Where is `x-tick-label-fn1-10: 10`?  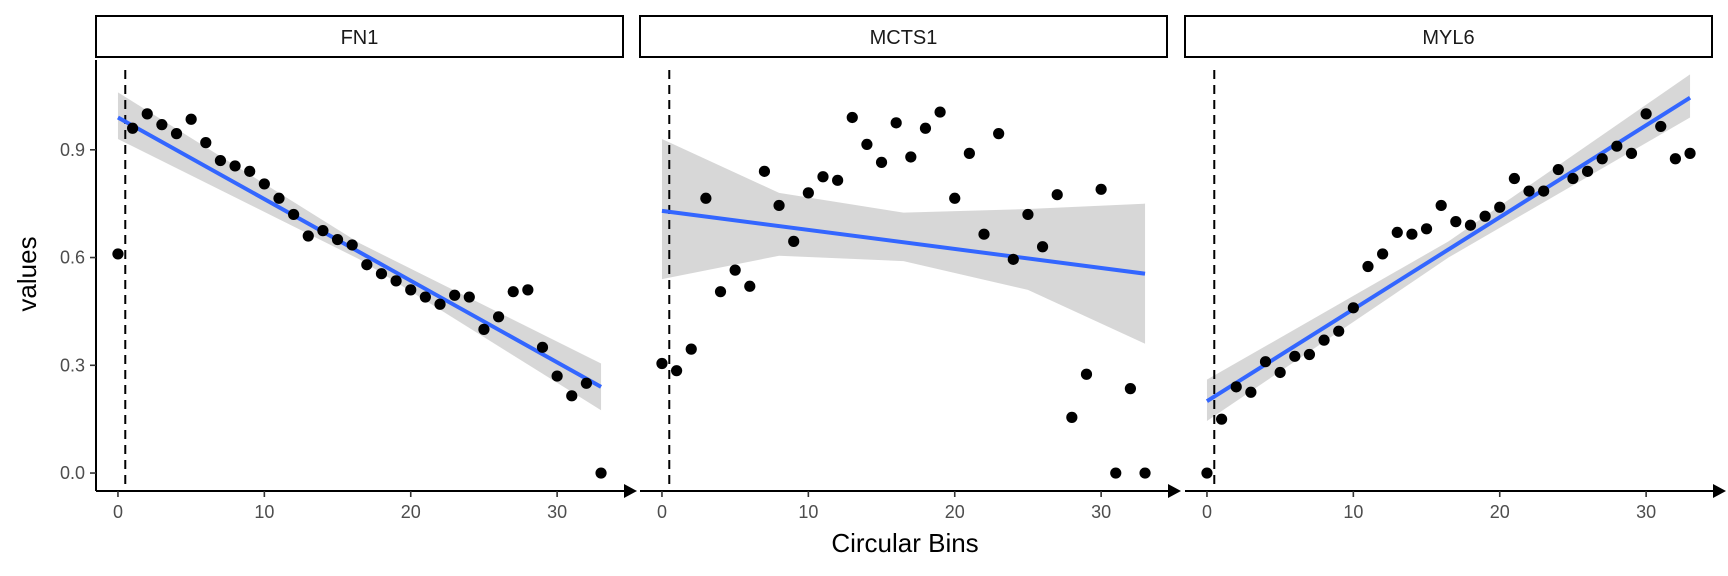 x-tick-label-fn1-10: 10 is located at coordinates (264, 512).